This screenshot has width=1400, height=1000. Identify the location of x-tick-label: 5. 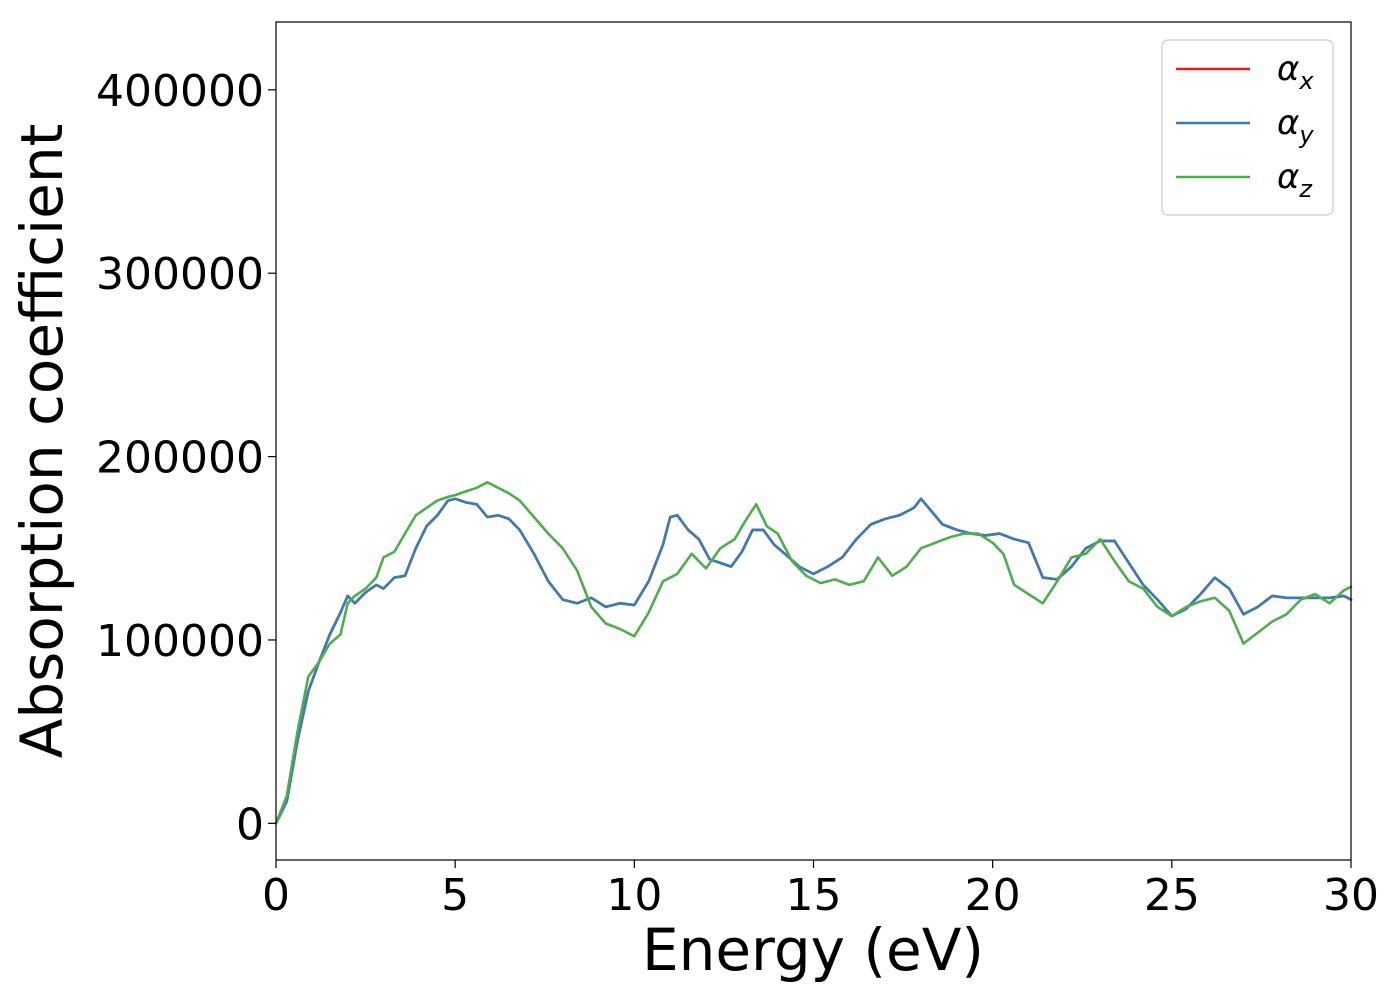
(455, 895).